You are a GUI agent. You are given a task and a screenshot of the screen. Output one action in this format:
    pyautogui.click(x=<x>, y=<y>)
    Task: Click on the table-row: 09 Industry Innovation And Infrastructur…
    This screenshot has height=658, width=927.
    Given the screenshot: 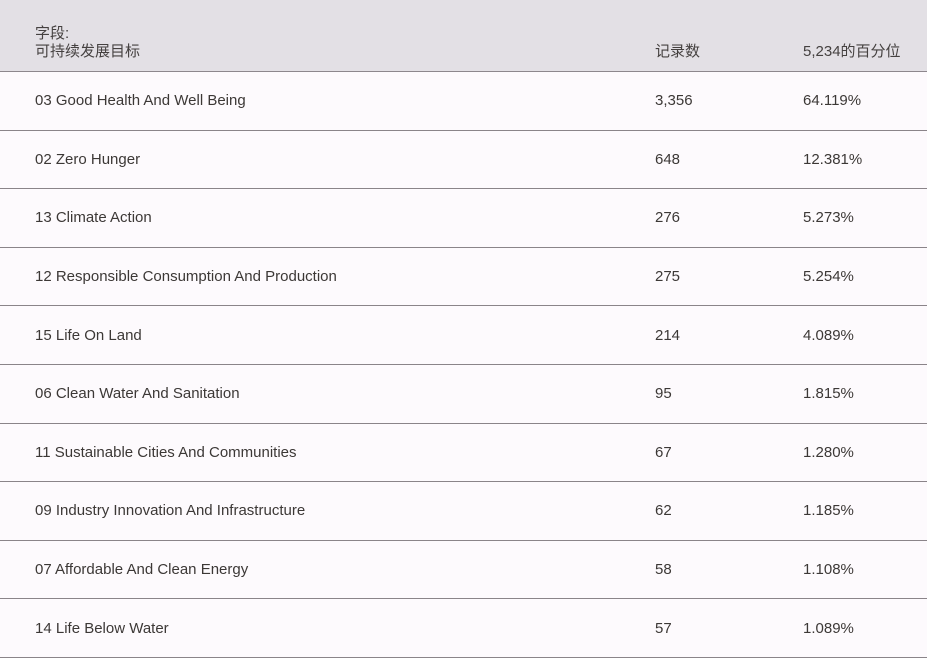 What is the action you would take?
    pyautogui.click(x=463, y=511)
    